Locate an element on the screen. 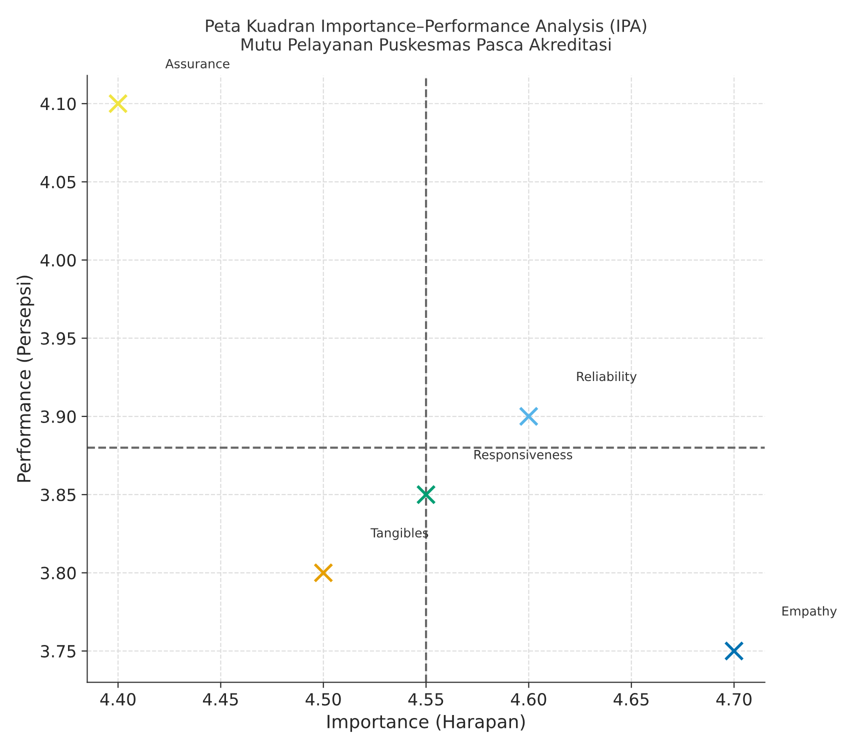 The height and width of the screenshot is (740, 847). chart-title: Peta Kuadran Importance–Performance Analysis (IPA) Mutu Pelayanan Puskesmas Pasca Akreditasi is located at coordinates (426, 36).